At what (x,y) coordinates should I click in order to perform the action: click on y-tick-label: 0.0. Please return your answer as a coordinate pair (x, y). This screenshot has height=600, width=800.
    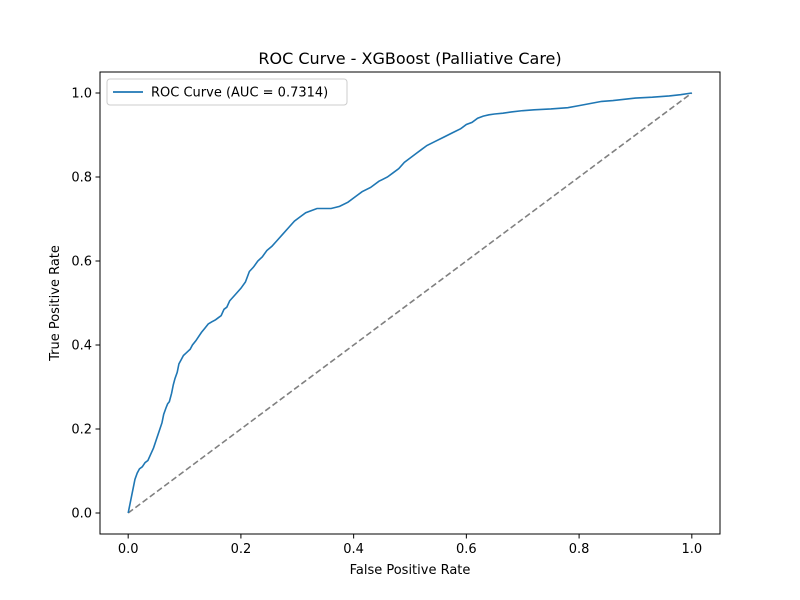
    Looking at the image, I should click on (81, 514).